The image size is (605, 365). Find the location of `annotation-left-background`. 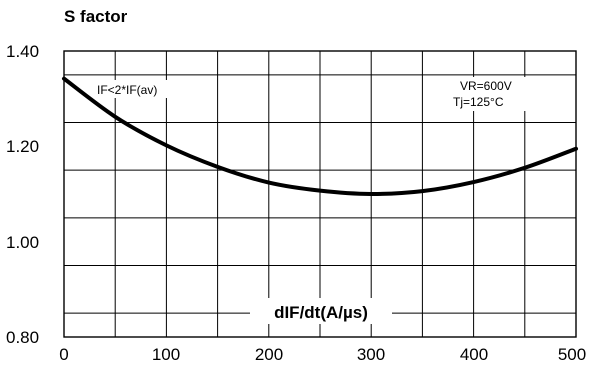

annotation-left-background is located at coordinates (150, 89).